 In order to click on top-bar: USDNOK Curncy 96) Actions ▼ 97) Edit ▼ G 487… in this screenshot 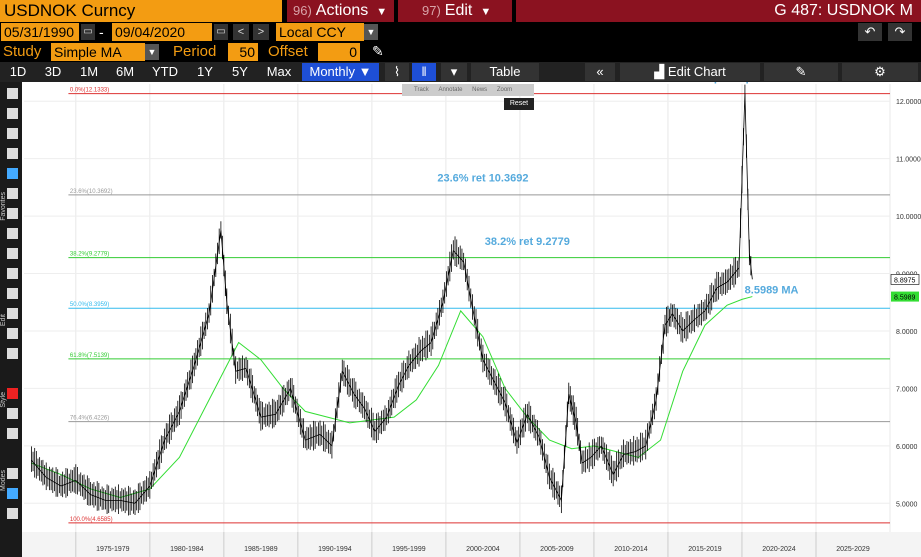, I will do `click(460, 11)`.